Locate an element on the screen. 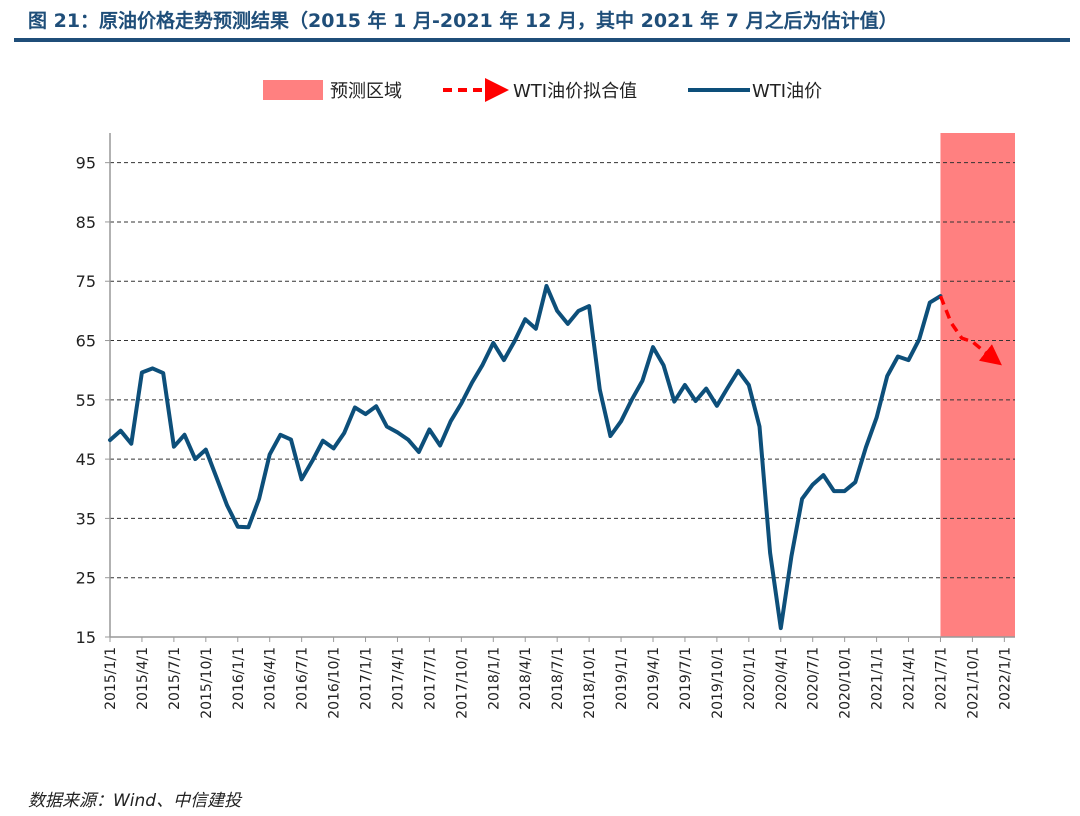 Image resolution: width=1080 pixels, height=816 pixels. x-tick-label: 2021/10/1 is located at coordinates (973, 683).